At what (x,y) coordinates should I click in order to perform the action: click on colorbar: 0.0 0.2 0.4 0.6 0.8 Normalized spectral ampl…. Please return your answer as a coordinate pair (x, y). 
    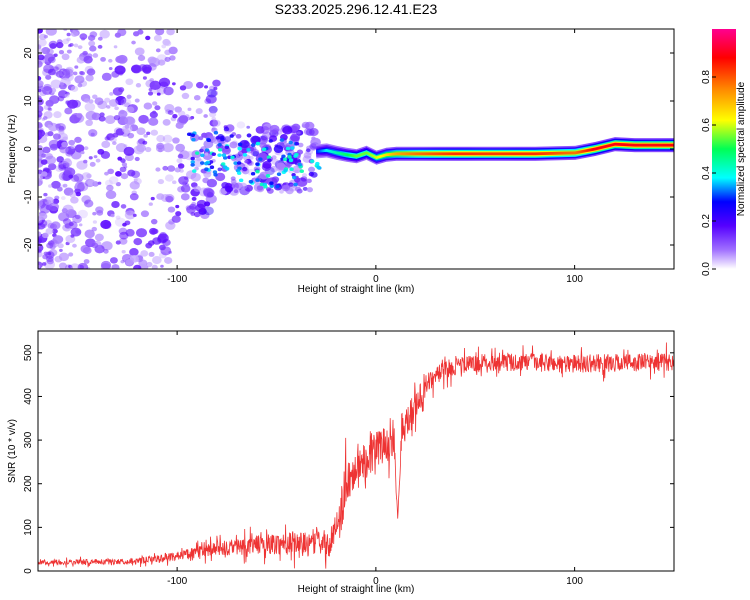
    Looking at the image, I should click on (724, 152).